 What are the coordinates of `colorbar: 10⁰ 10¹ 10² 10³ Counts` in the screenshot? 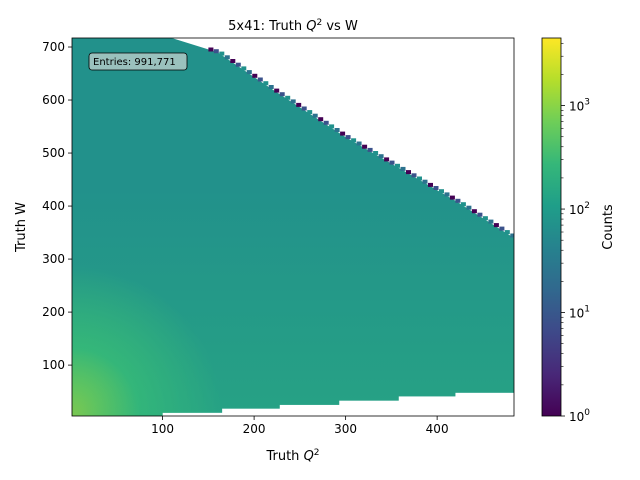 It's located at (578, 230).